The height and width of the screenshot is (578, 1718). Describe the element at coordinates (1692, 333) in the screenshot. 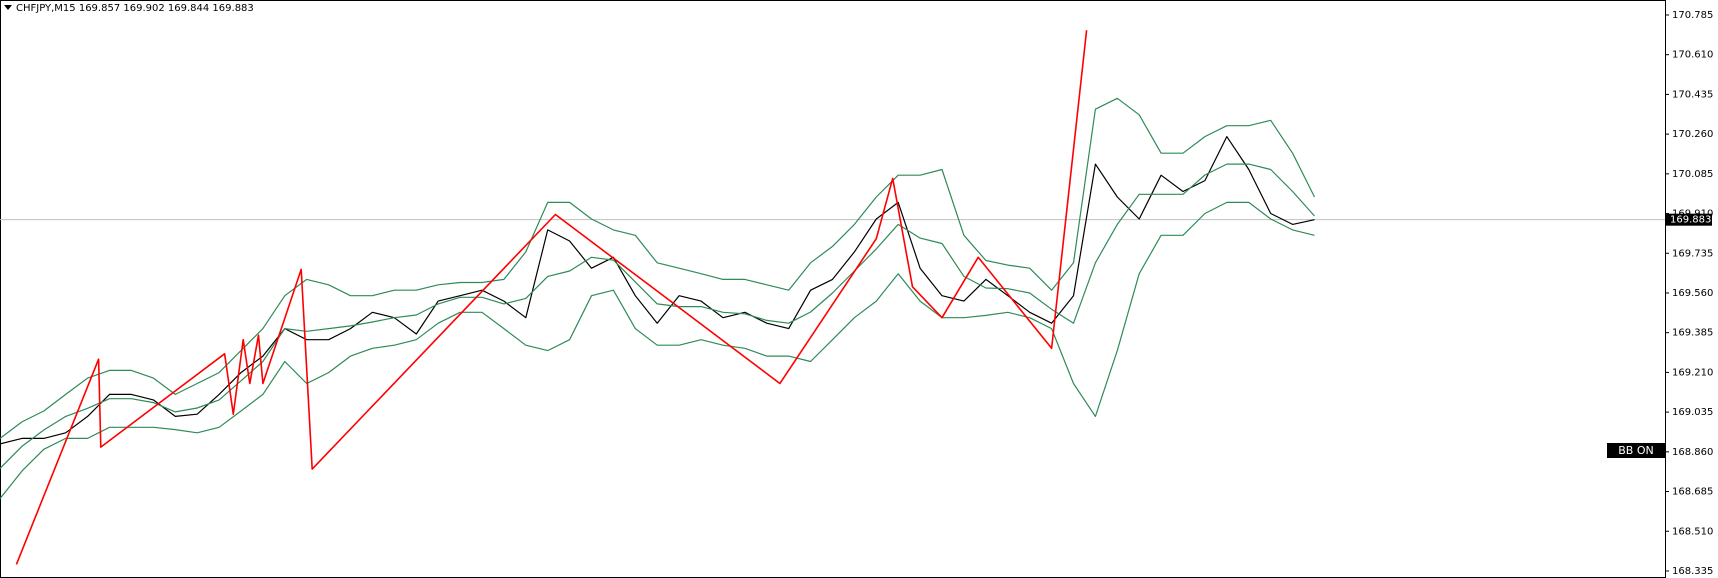

I see `y-tick-label: 169.385` at that location.